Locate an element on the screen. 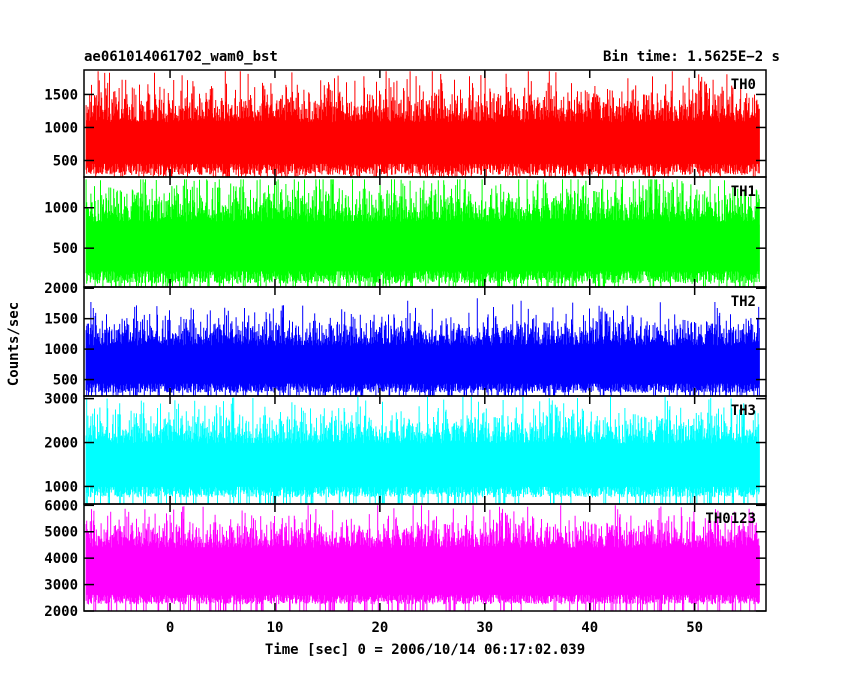 Image resolution: width=850 pixels, height=684 pixels. x-tick-label: 40 is located at coordinates (589, 628).